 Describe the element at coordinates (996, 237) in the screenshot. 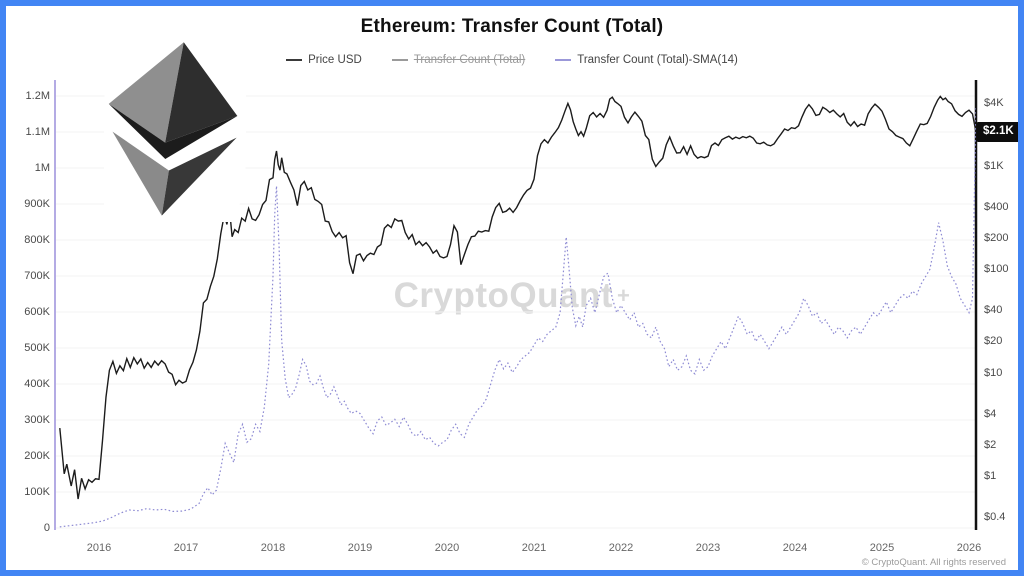

I see `right-axis-tick-label: $200` at that location.